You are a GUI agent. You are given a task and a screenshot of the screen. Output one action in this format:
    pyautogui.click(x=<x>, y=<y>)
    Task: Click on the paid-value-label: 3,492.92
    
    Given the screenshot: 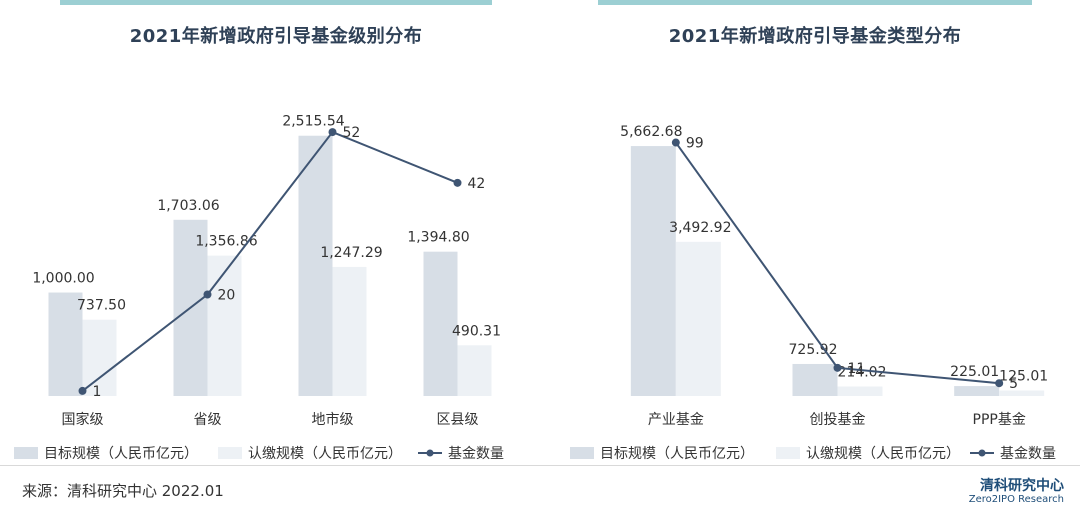 What is the action you would take?
    pyautogui.click(x=700, y=228)
    